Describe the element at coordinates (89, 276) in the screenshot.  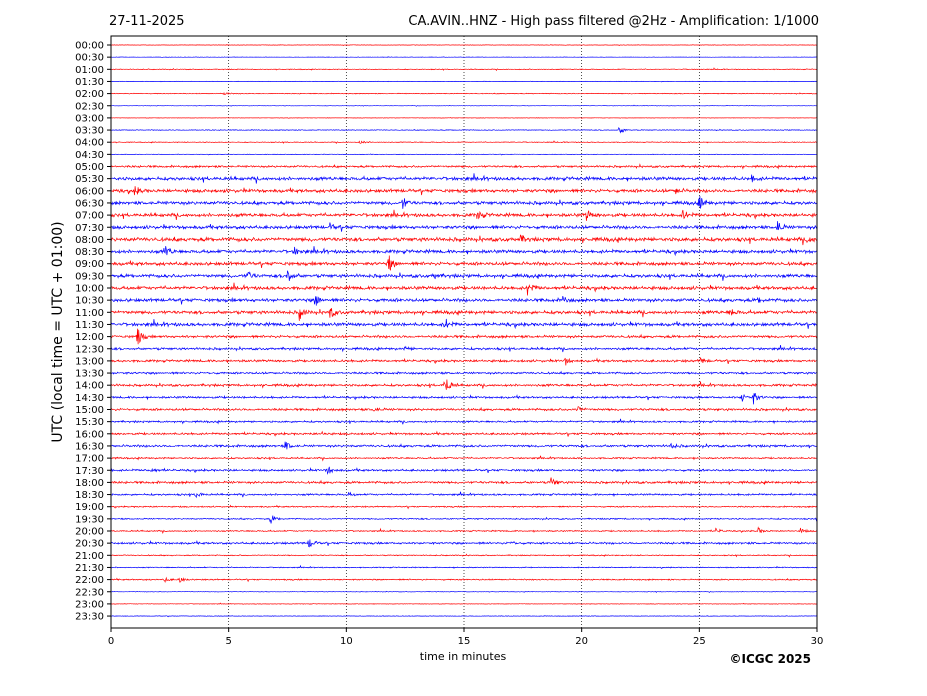
I see `y-tick-label: 09:30` at that location.